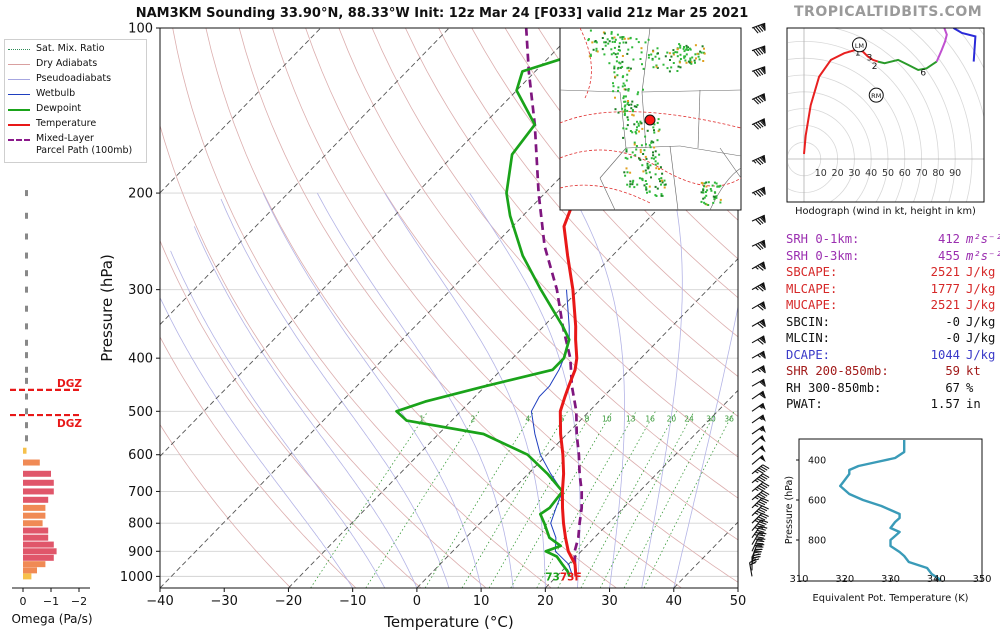 This screenshot has width=1000, height=637. Describe the element at coordinates (140, 290) in the screenshot. I see `y-tick-label: 300` at that location.